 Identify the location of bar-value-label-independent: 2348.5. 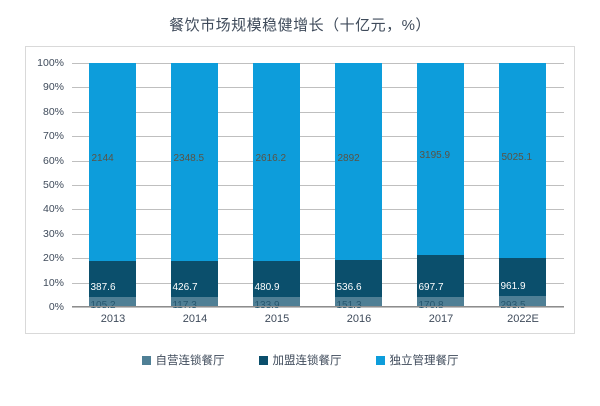
(189, 159).